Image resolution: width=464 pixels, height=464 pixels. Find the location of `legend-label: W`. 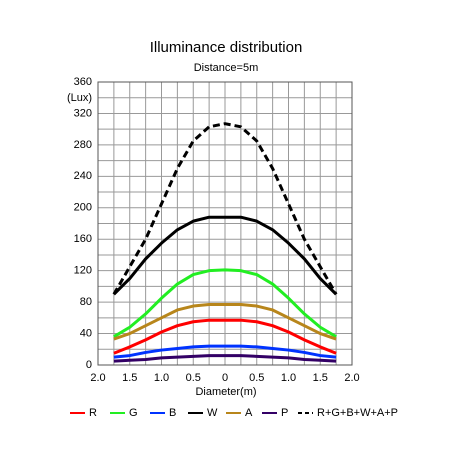

legend-label: W is located at coordinates (212, 413).